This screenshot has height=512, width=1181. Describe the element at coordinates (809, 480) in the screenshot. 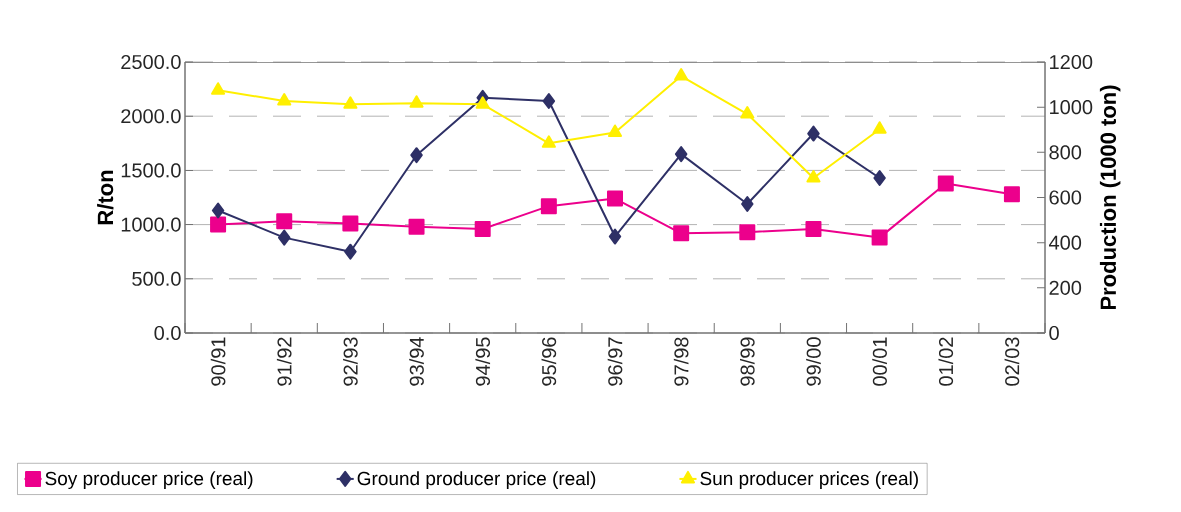

I see `legend-label: Sun producer prices (real)` at that location.